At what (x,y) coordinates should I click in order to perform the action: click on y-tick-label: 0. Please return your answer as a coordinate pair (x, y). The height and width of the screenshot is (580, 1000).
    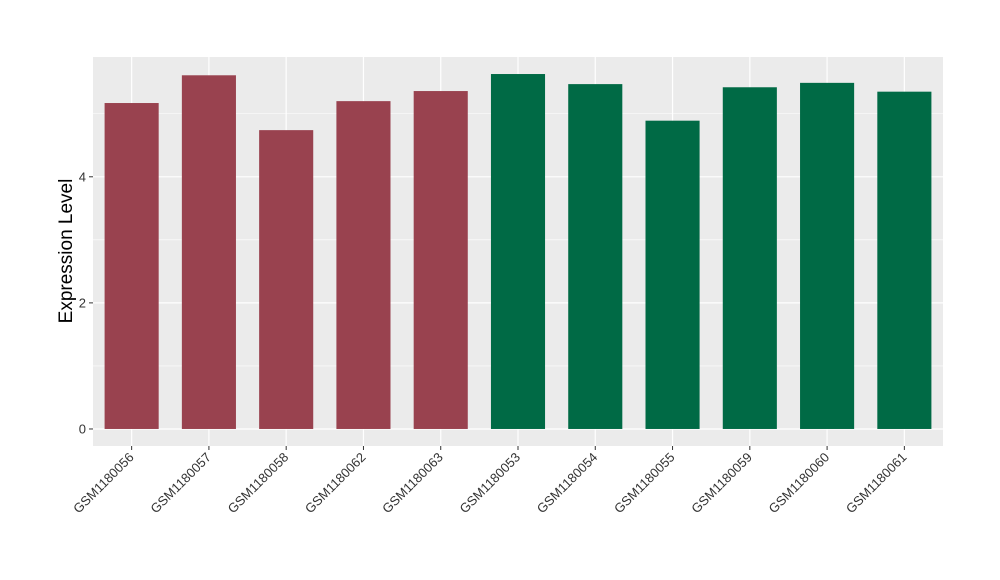
    Looking at the image, I should click on (82, 428).